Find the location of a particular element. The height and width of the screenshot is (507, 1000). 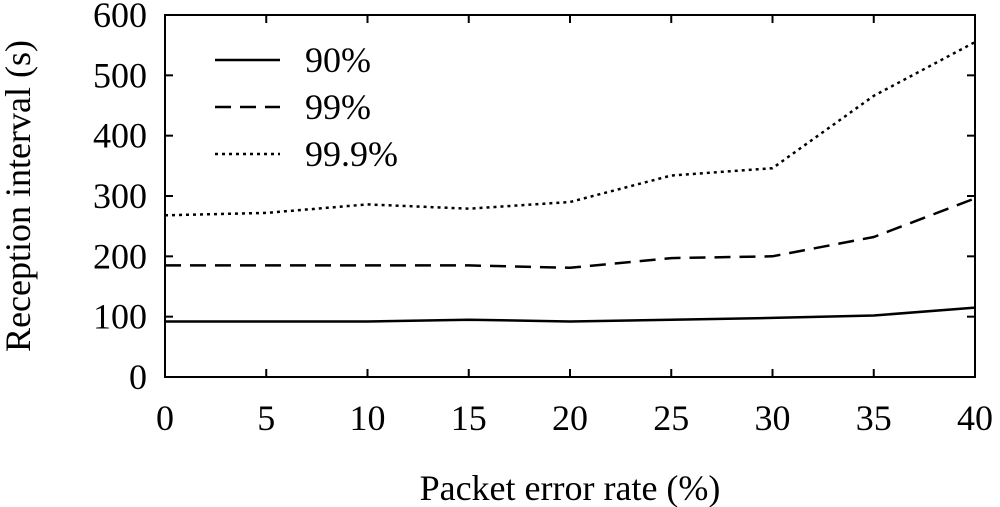

y-tick-label: 300 is located at coordinates (120, 196).